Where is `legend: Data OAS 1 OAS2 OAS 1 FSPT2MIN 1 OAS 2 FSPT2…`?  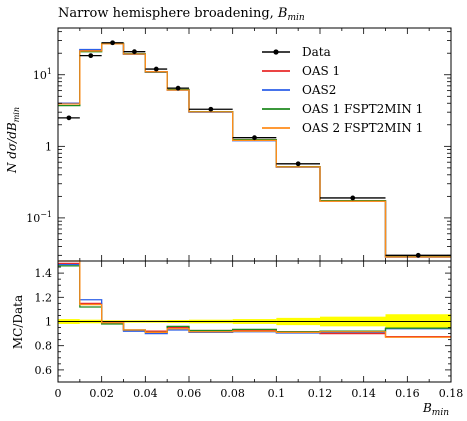
legend: Data OAS 1 OAS2 OAS 1 FSPT2MIN 1 OAS 2 FSPT2… is located at coordinates (342, 90).